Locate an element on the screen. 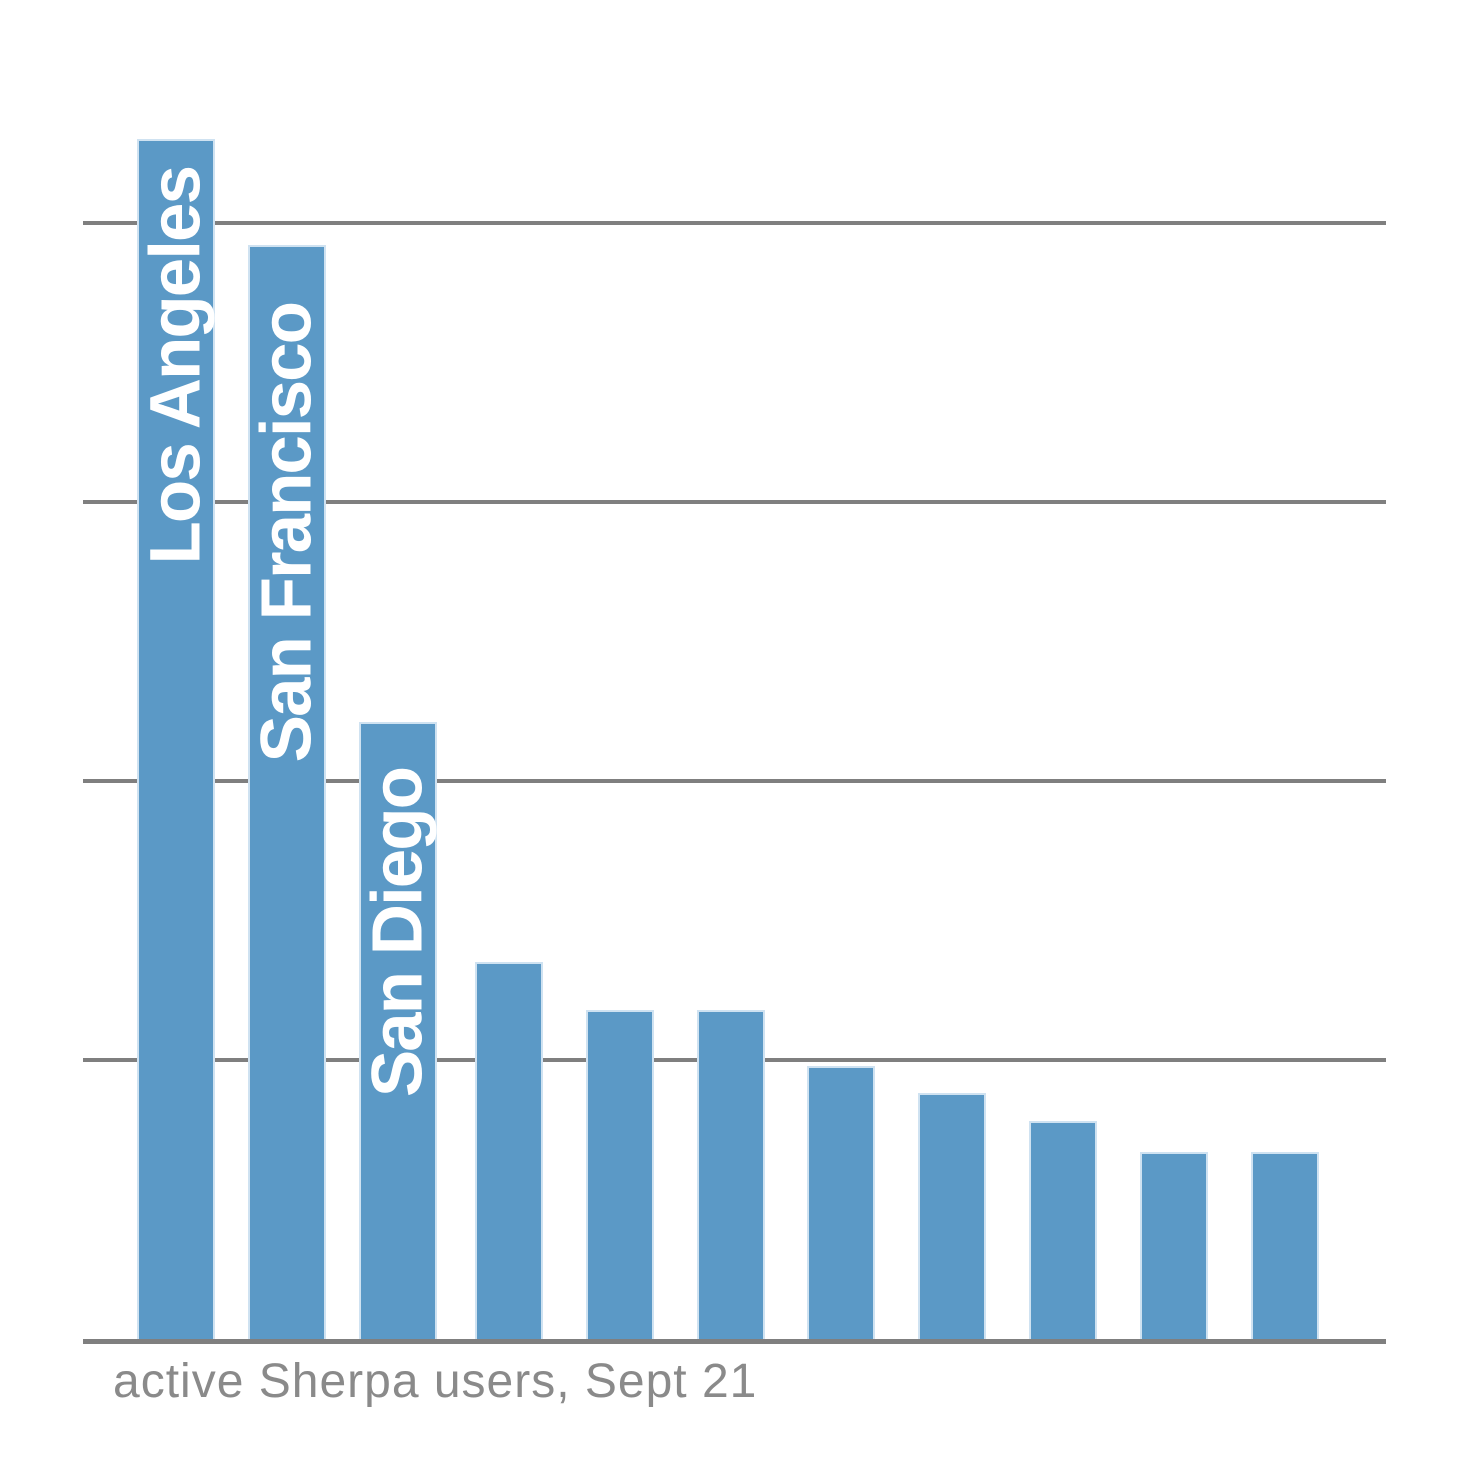  bar-san-diego: San Diego is located at coordinates (398, 1032).